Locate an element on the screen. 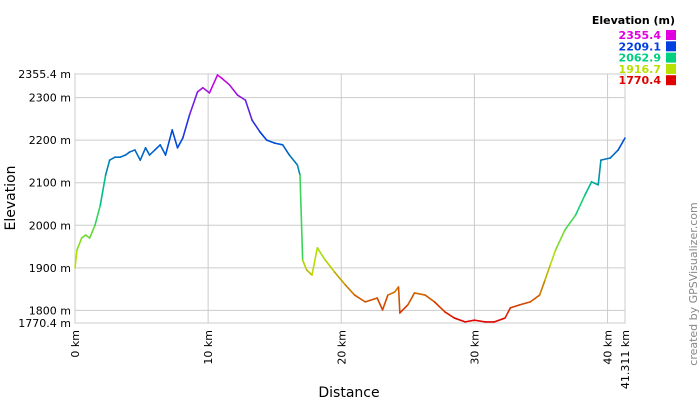 The width and height of the screenshot is (700, 400). x-tick-label: 41.311 km is located at coordinates (625, 359).